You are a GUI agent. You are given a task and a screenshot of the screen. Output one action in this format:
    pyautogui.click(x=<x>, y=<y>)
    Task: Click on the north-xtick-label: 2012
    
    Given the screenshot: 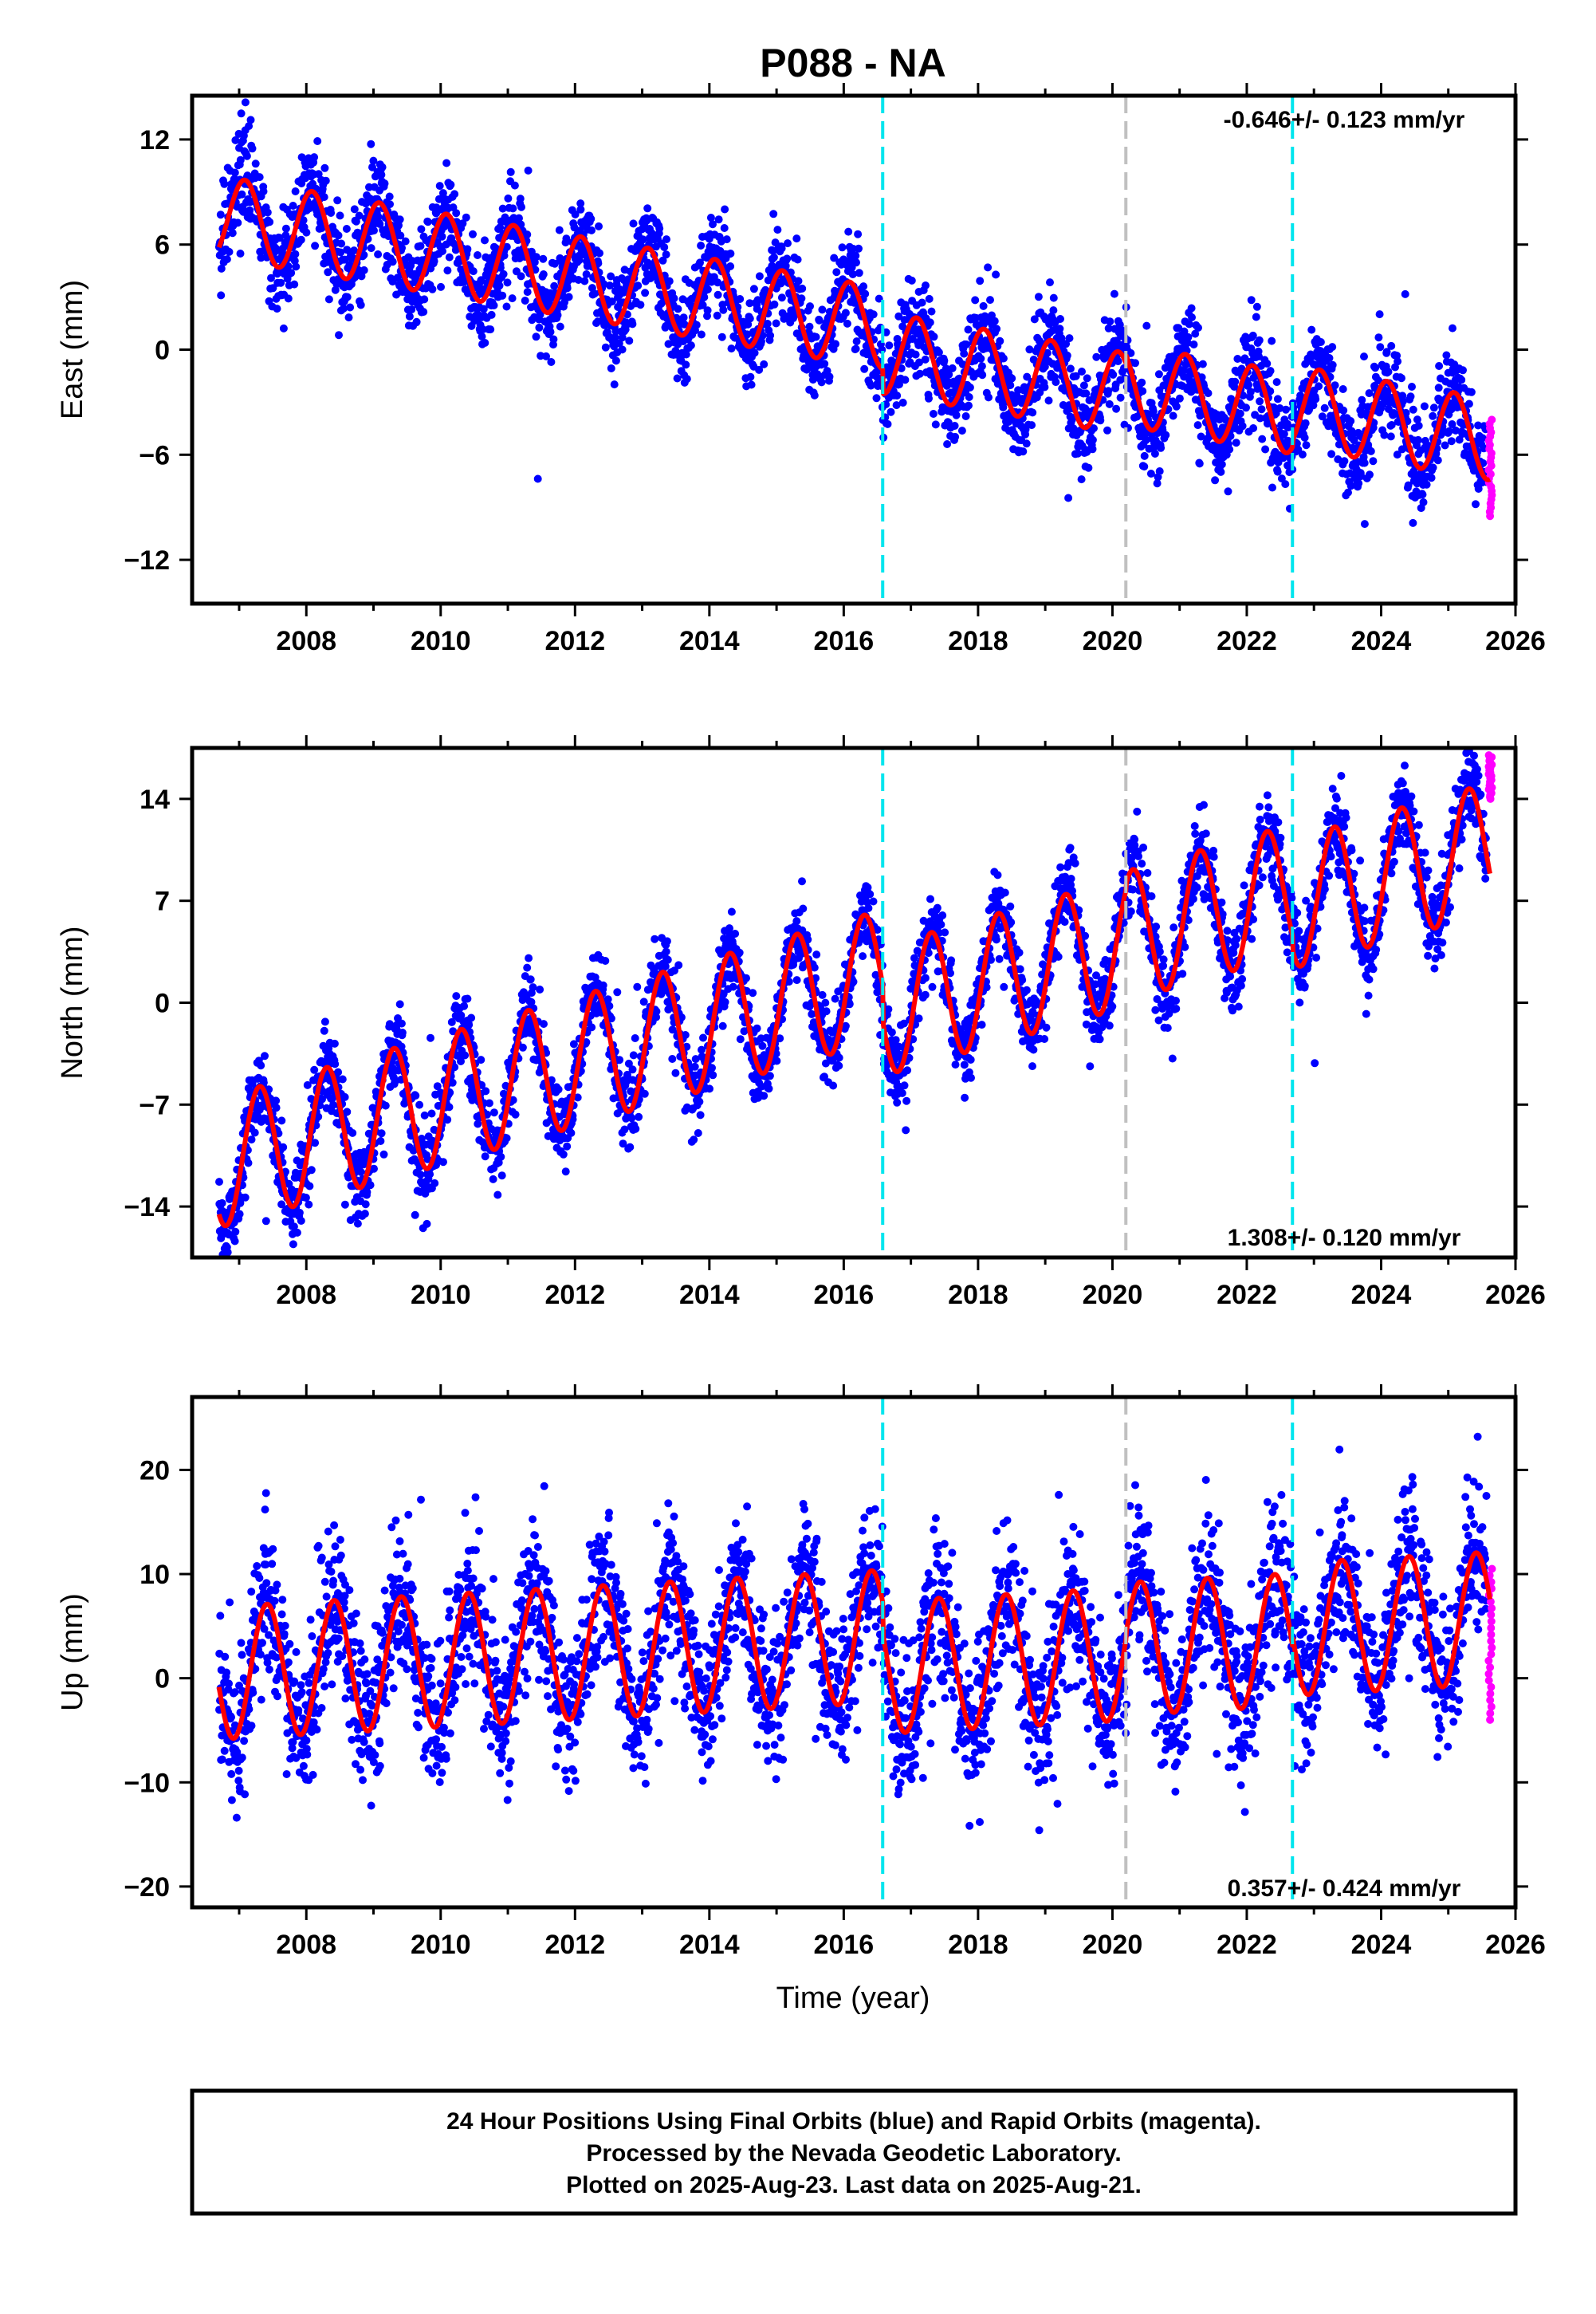 What is the action you would take?
    pyautogui.click(x=574, y=1295)
    